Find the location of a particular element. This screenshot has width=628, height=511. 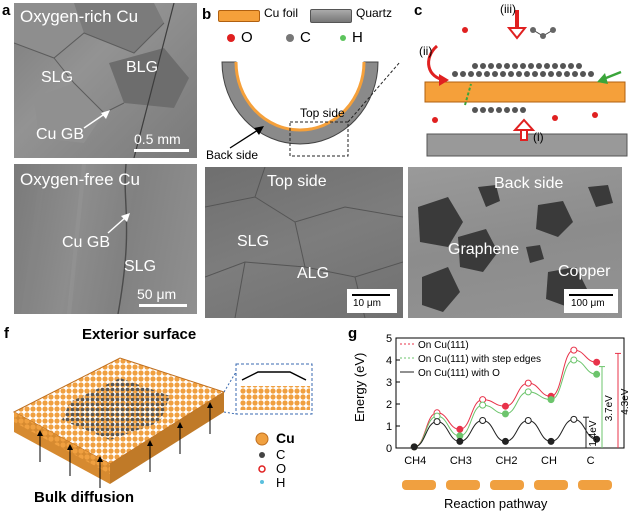

legend-quartz-label: Quartz is located at coordinates (374, 13).